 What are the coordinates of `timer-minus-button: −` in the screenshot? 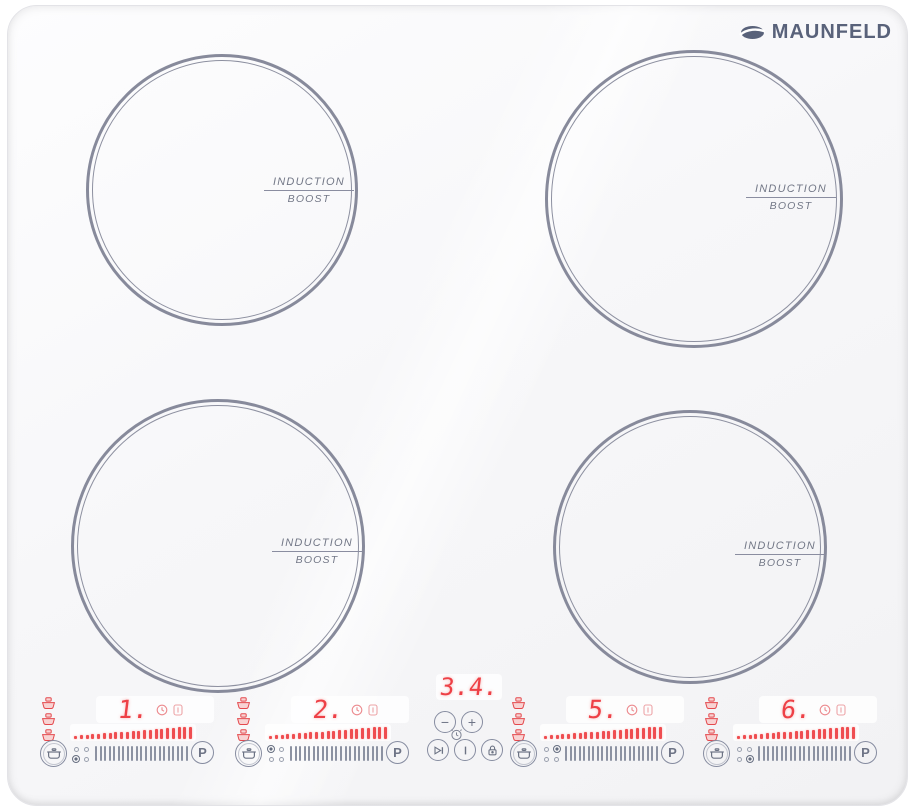 It's located at (445, 722).